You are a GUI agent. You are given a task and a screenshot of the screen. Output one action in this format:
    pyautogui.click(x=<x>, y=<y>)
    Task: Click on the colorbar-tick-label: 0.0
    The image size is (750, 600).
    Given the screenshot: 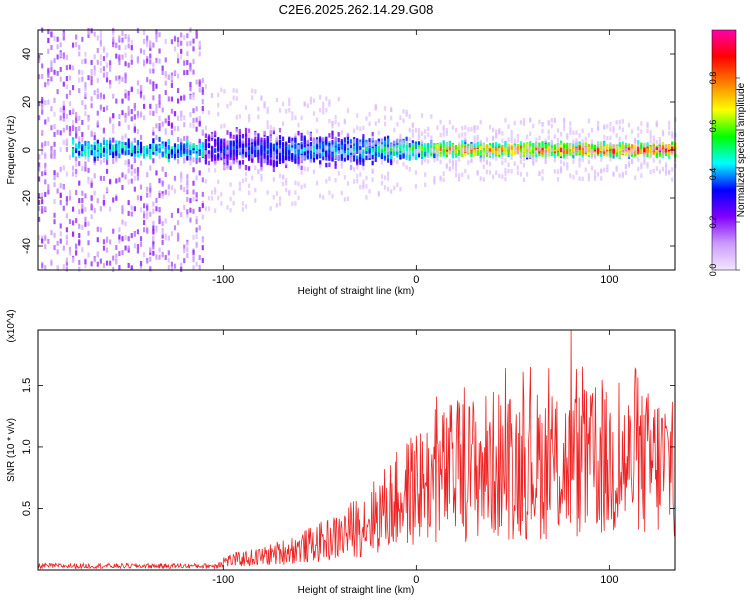 What is the action you would take?
    pyautogui.click(x=713, y=270)
    